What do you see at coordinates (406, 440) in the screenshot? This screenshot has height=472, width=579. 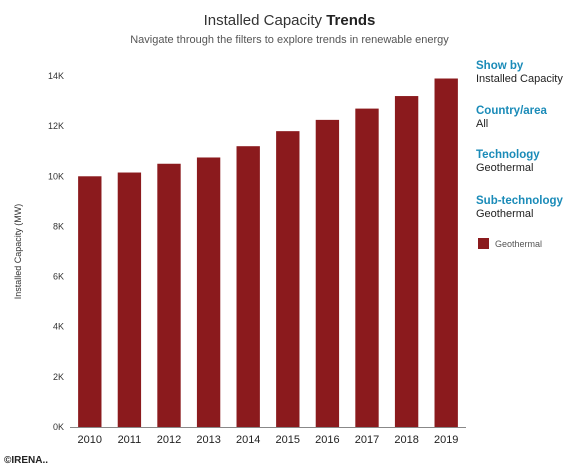 I see `x-tick-label: 2018` at bounding box center [406, 440].